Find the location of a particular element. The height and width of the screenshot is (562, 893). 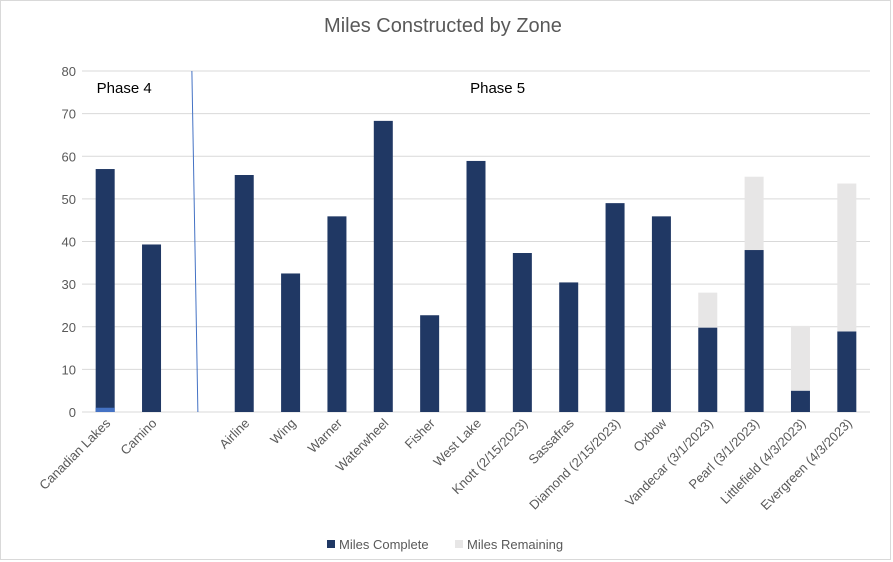

x-tick-label: Camino is located at coordinates (138, 437).